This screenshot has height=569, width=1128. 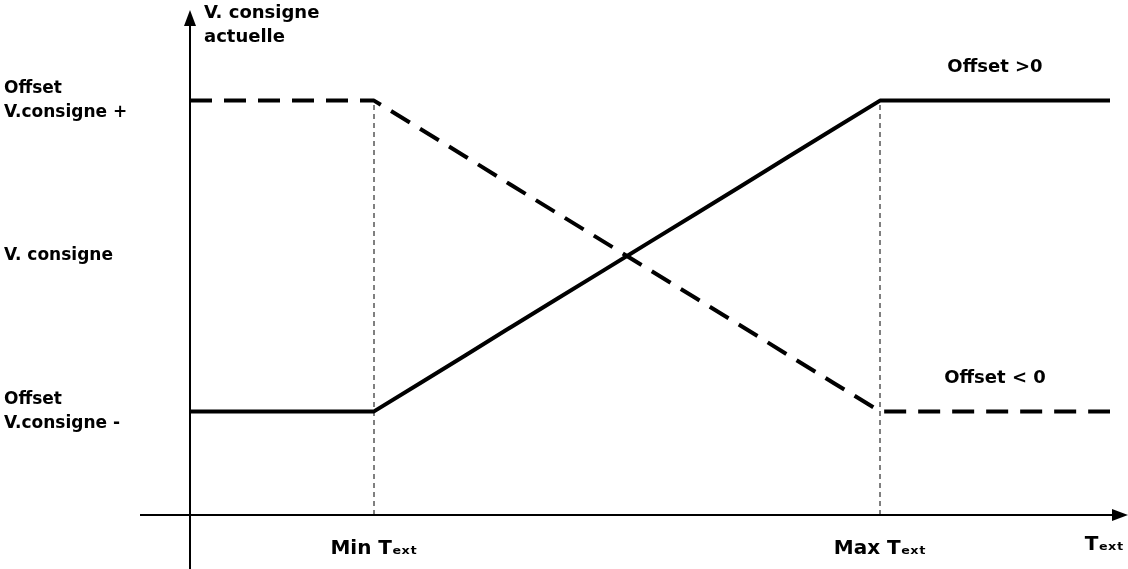 I want to click on text: V. consigne, so click(x=58, y=254).